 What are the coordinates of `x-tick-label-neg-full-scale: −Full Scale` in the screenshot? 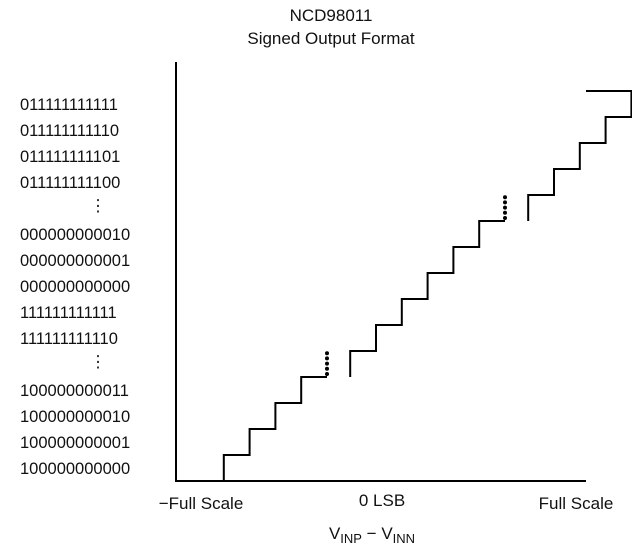 It's located at (201, 503).